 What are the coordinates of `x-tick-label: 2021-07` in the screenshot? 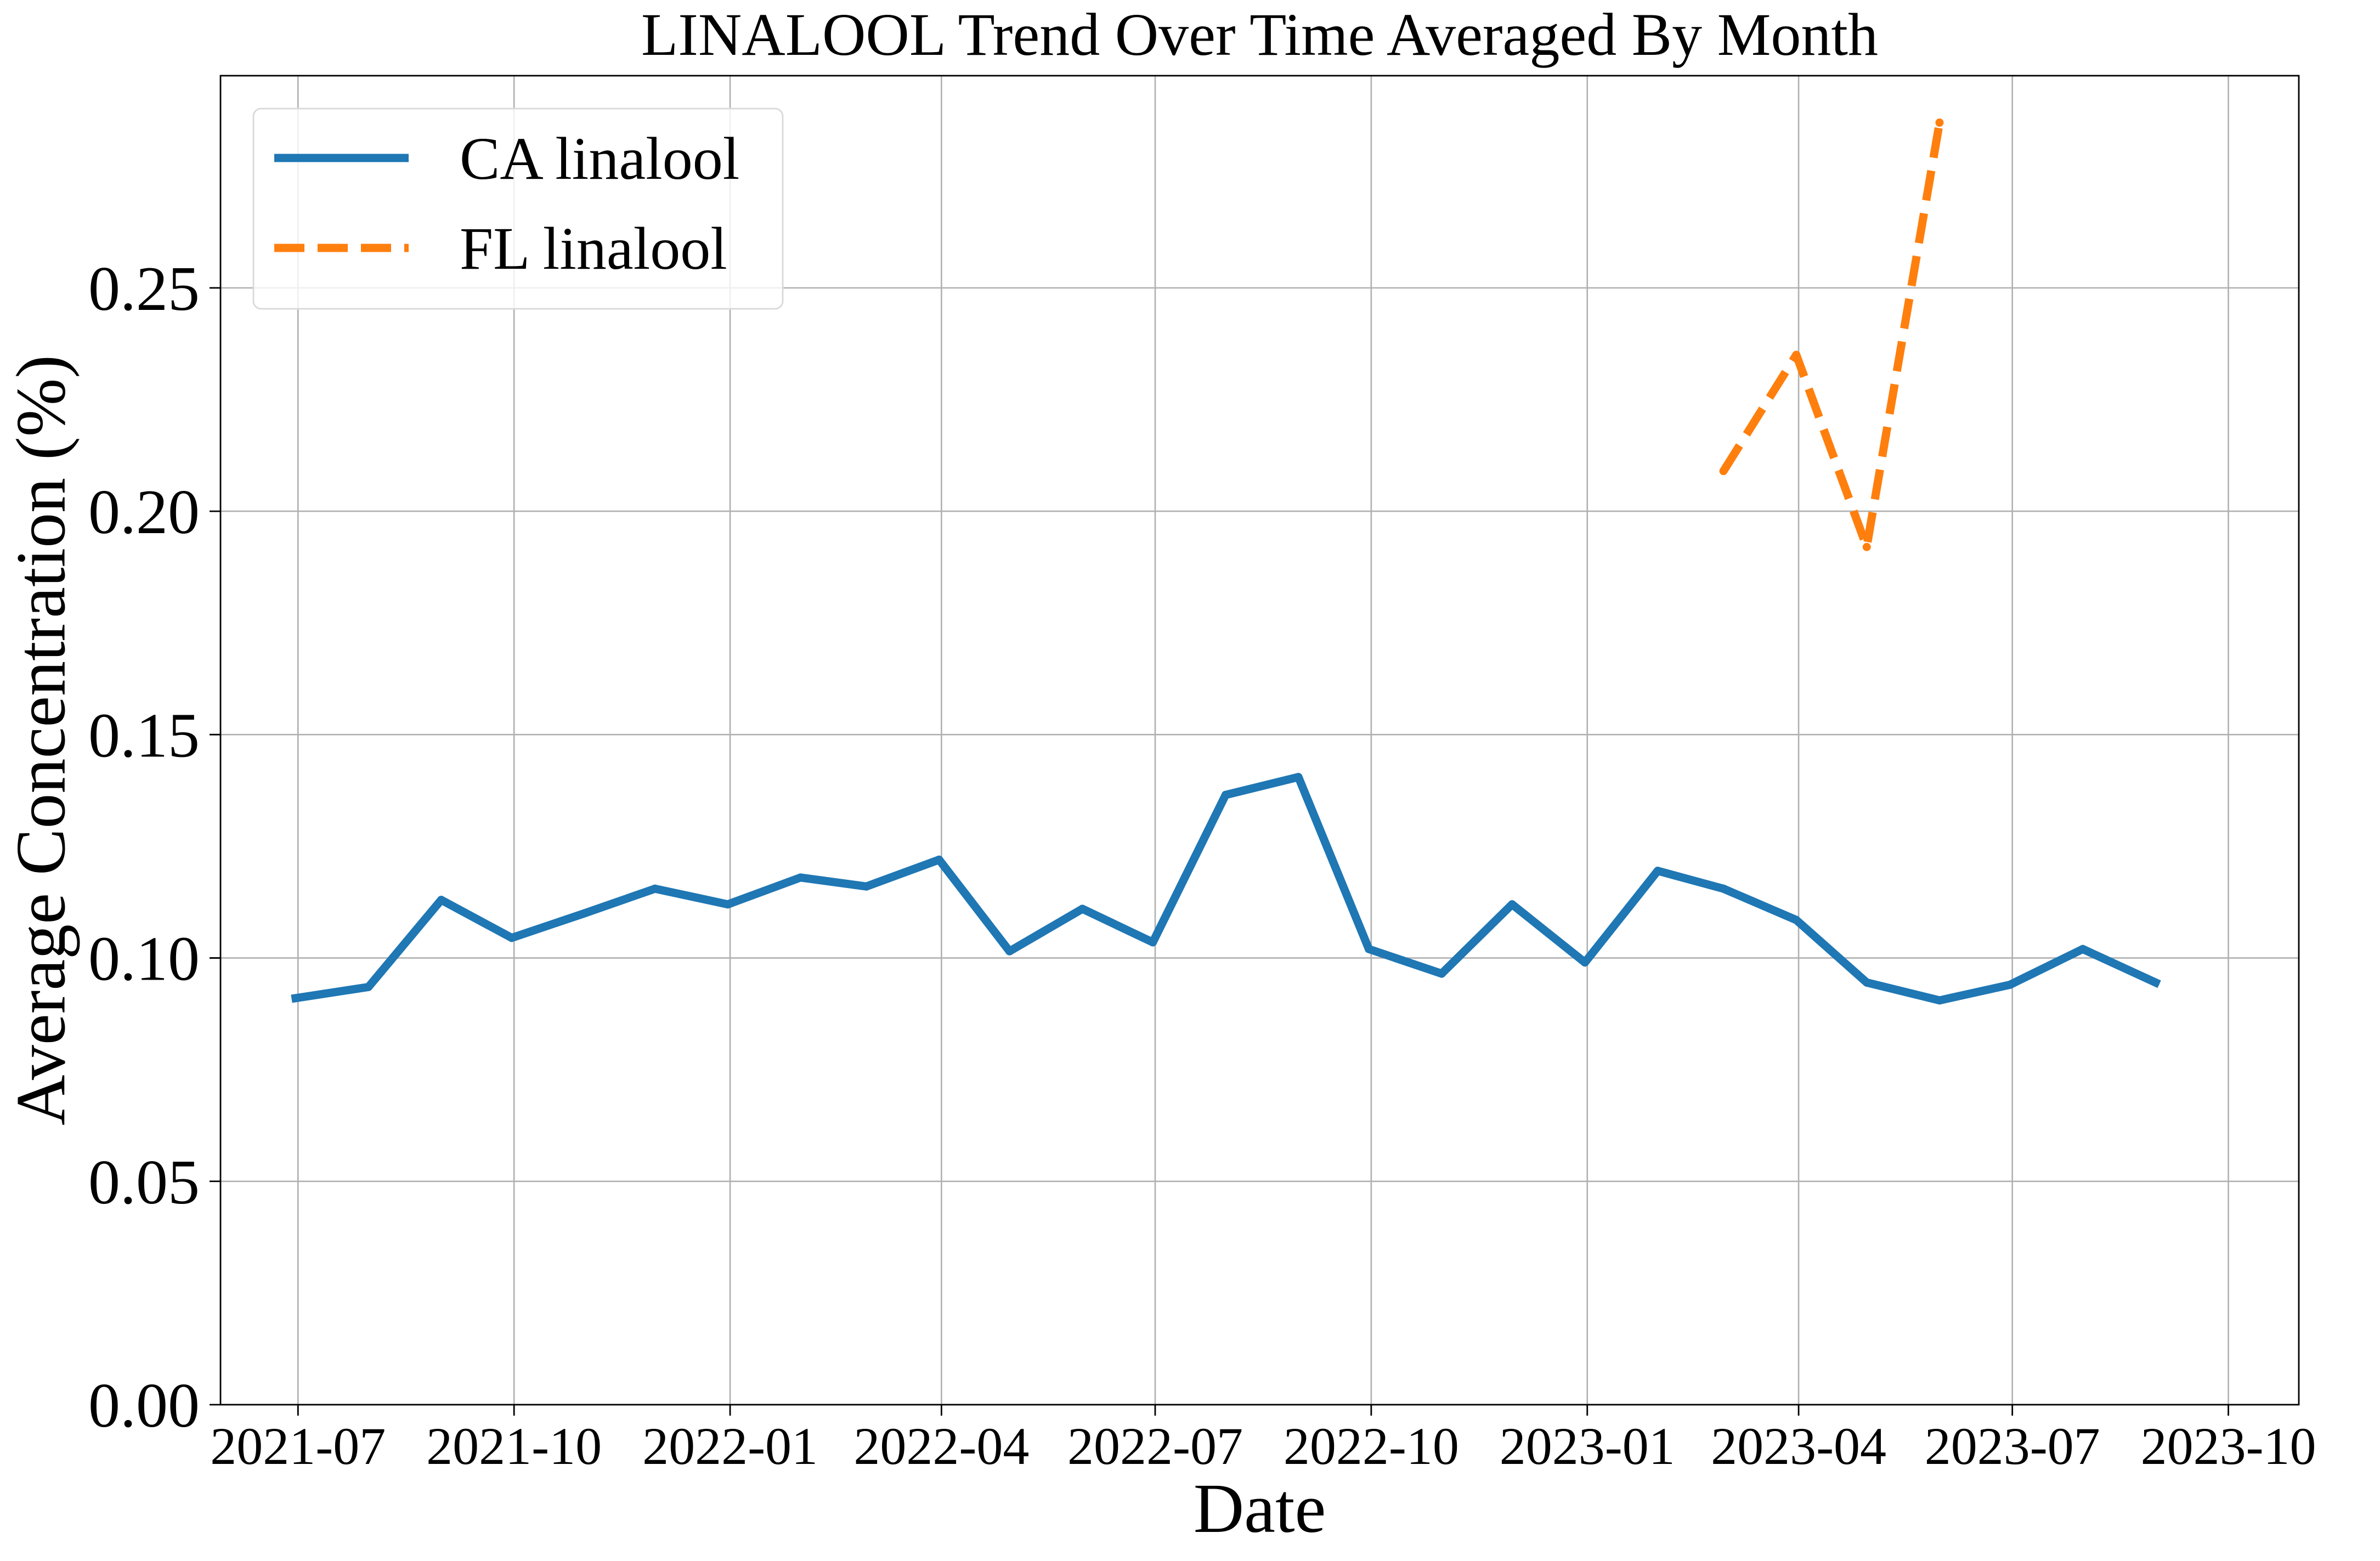 It's located at (298, 1446).